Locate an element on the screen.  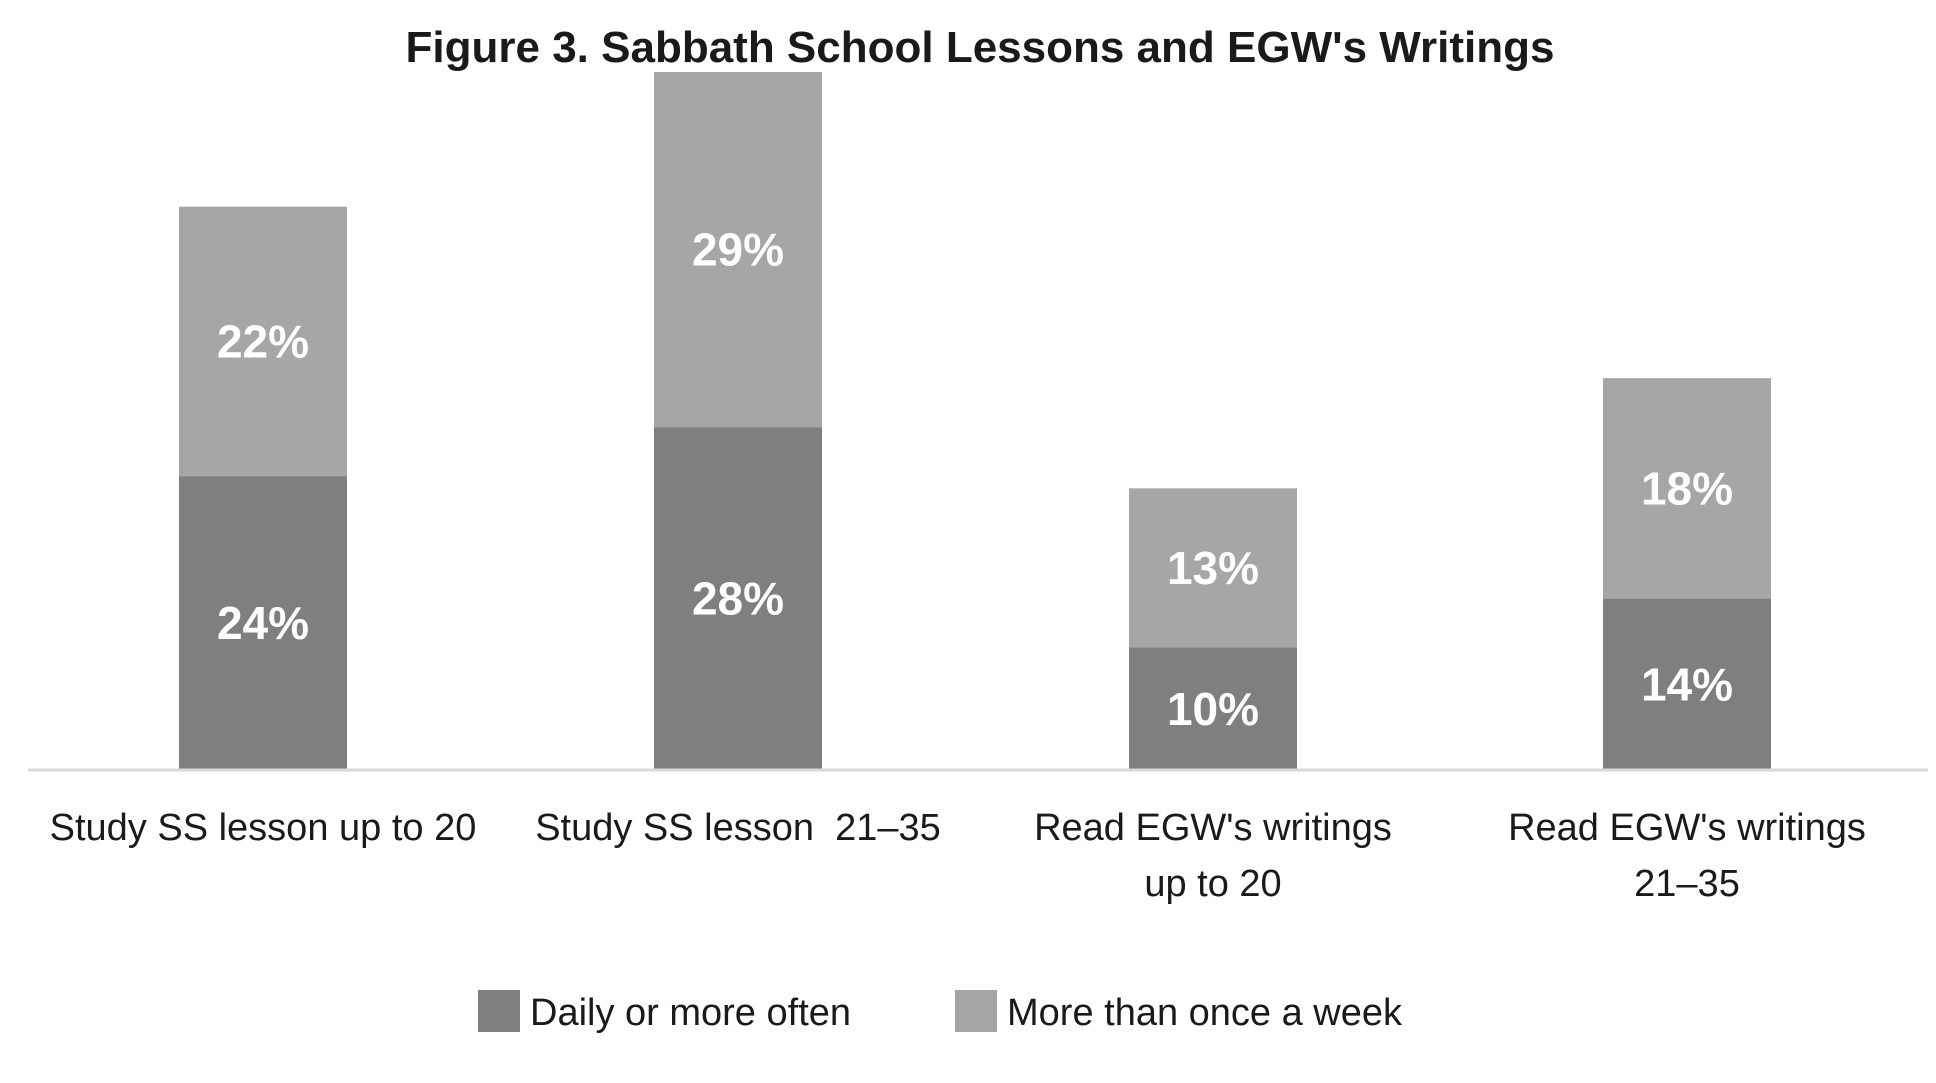
category-label: Study SS lesson 21–35 is located at coordinates (738, 828).